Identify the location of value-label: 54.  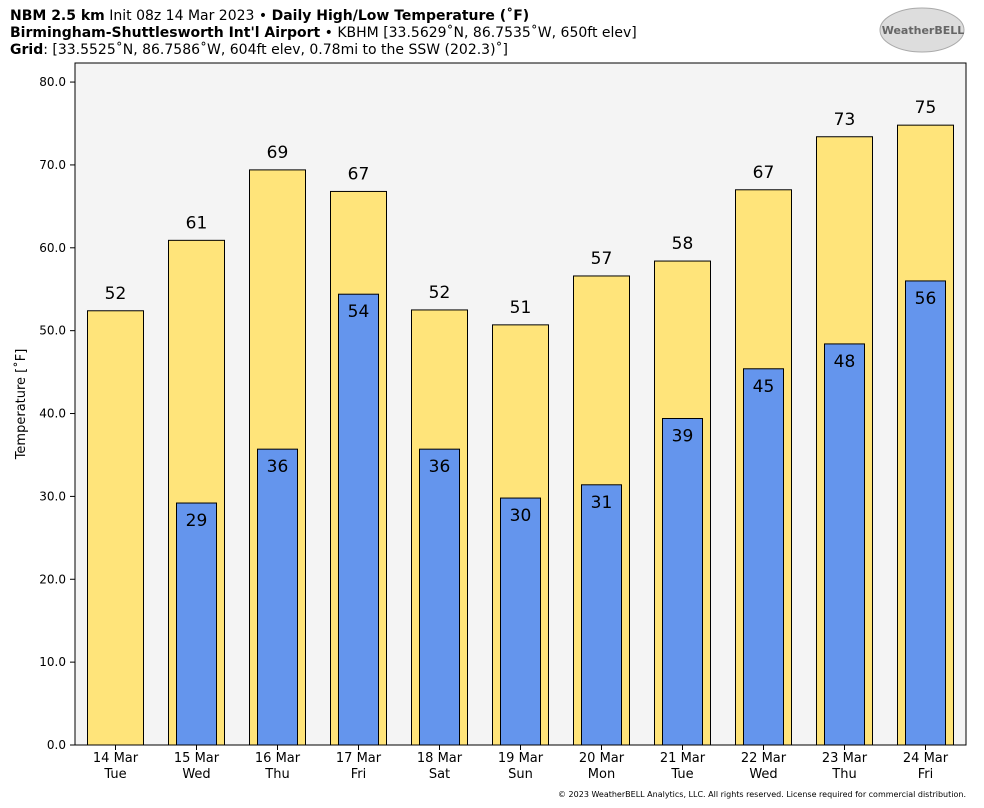
(359, 312).